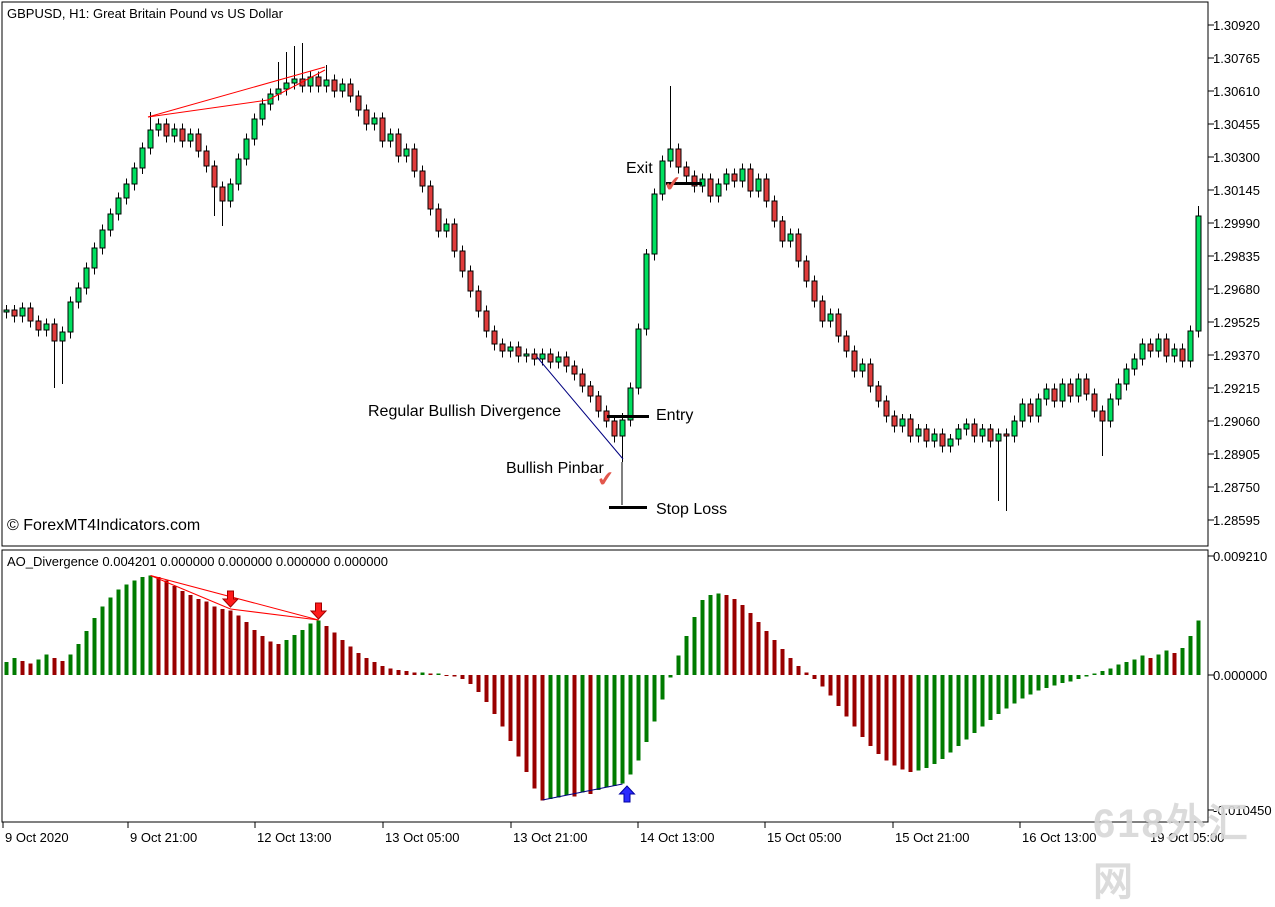 The image size is (1275, 907). I want to click on time-axis-label: 13 Oct 21:00, so click(550, 837).